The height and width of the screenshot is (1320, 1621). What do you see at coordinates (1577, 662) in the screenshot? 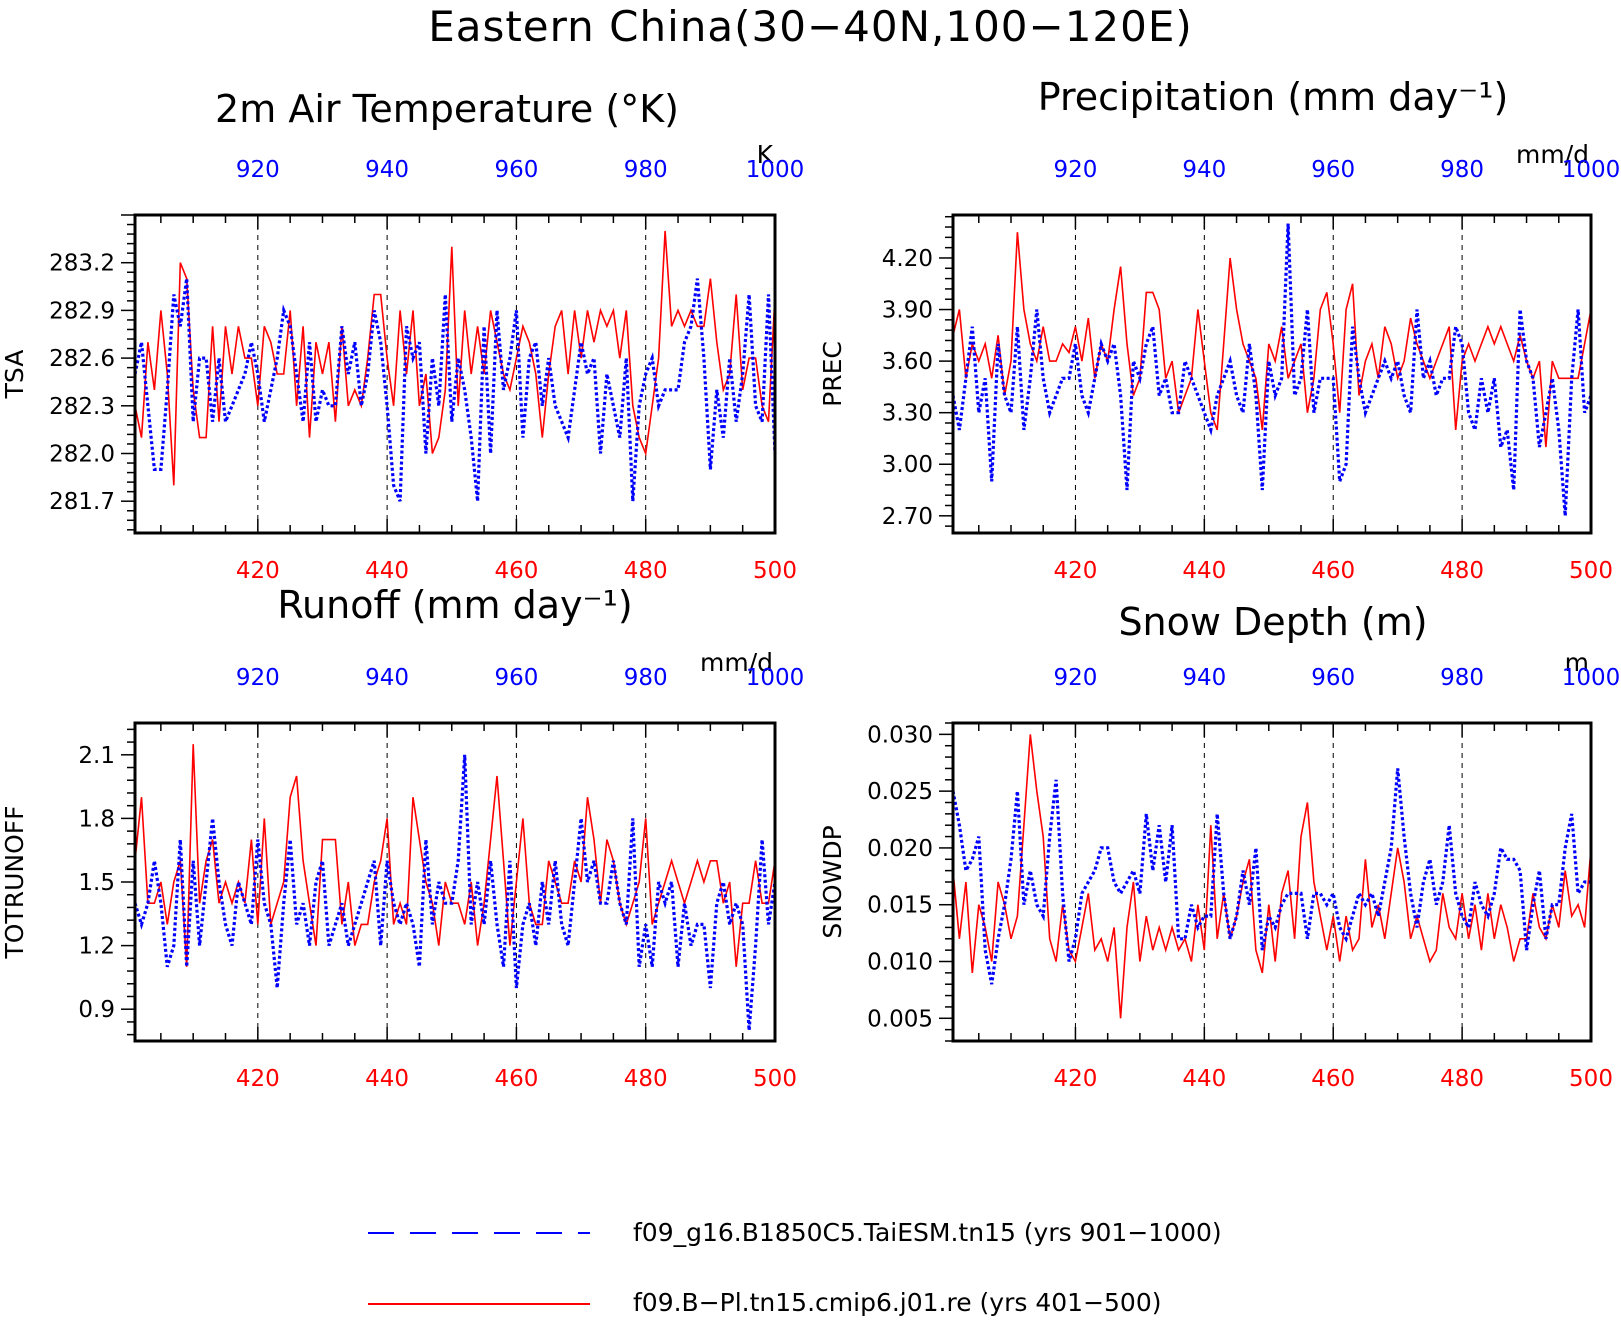
I see `snowdp-unit-label: m` at bounding box center [1577, 662].